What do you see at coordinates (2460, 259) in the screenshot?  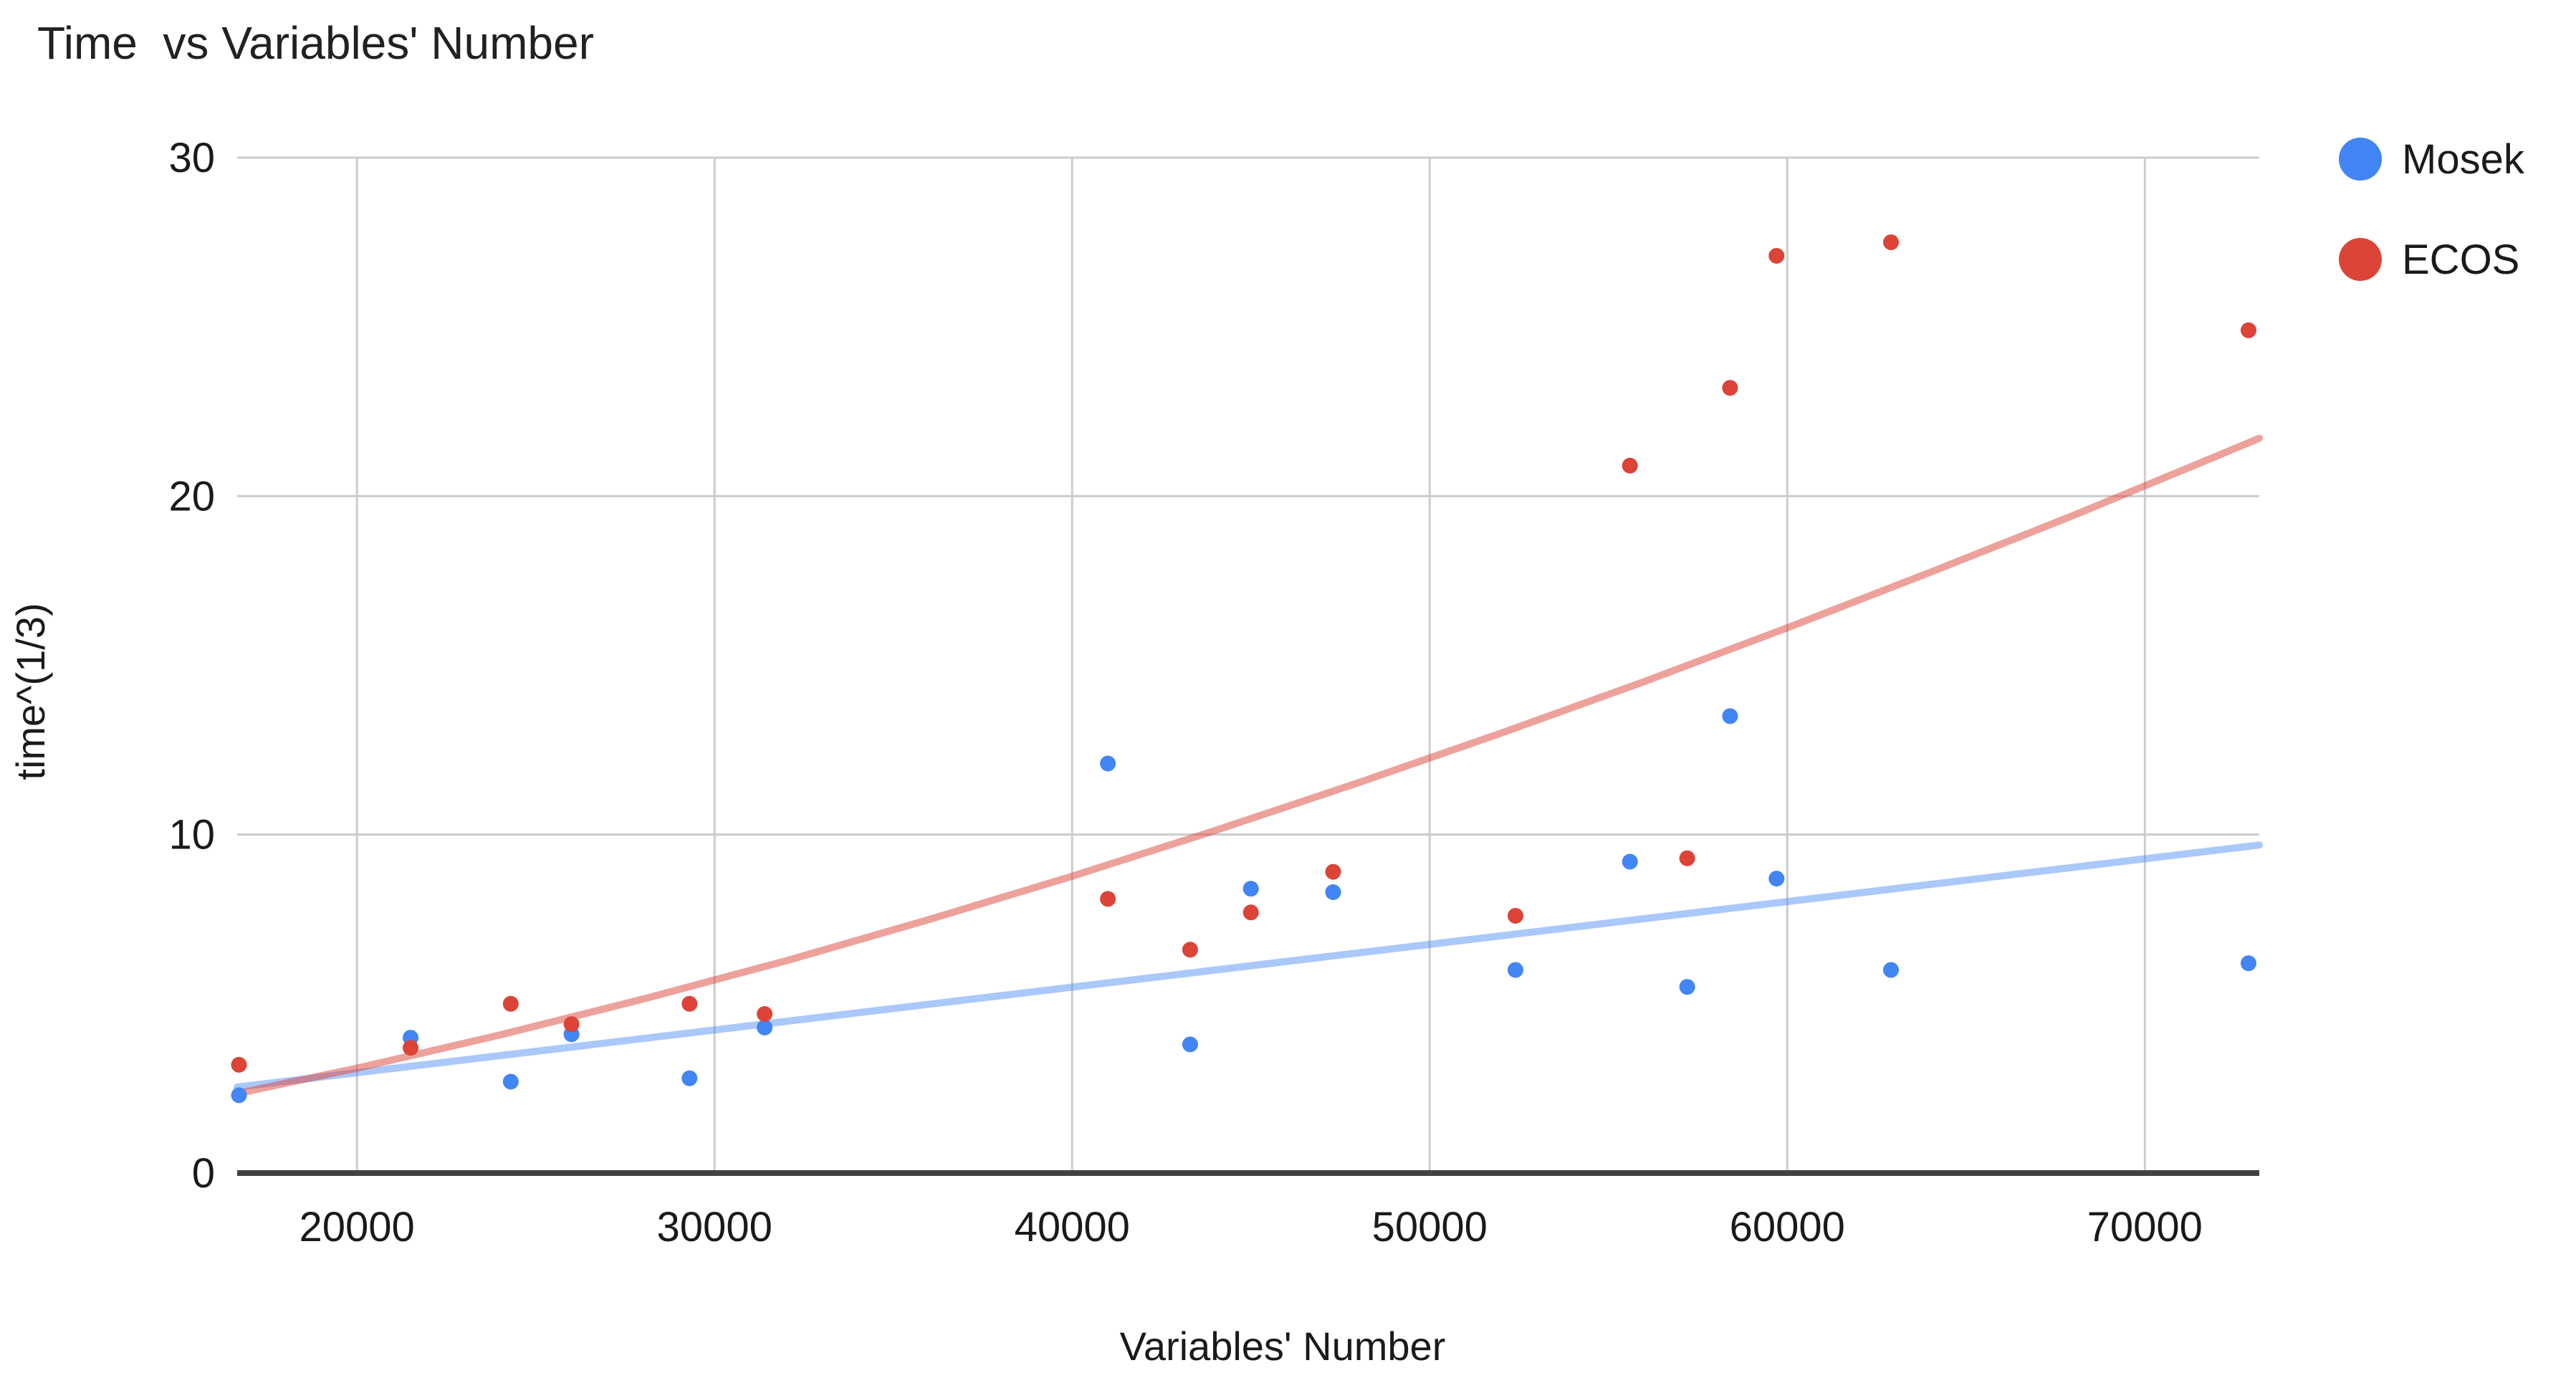 I see `legend-label-ecos: ECOS` at bounding box center [2460, 259].